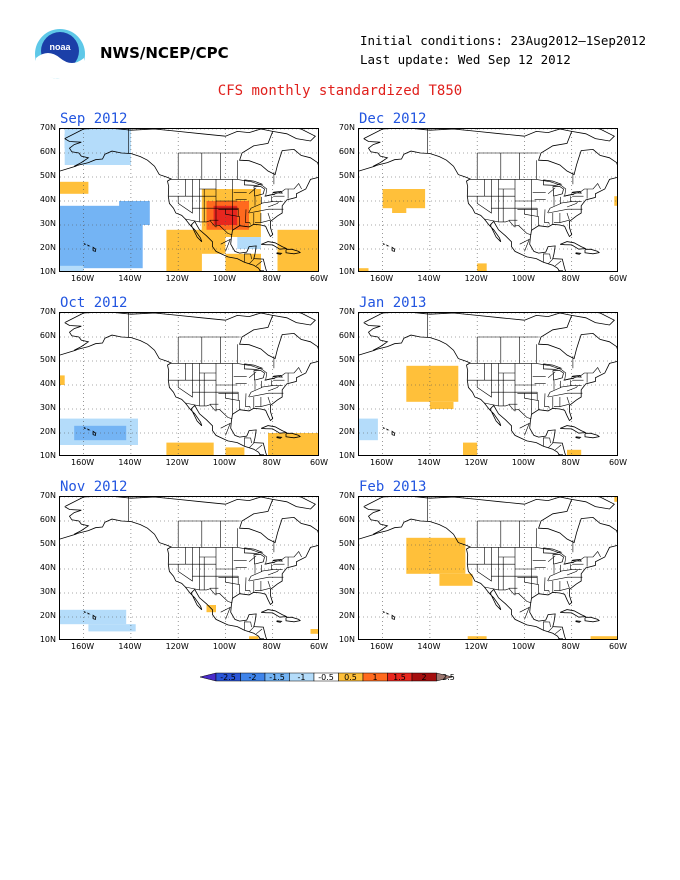  I want to click on colorbar-arrow-high, so click(444, 677).